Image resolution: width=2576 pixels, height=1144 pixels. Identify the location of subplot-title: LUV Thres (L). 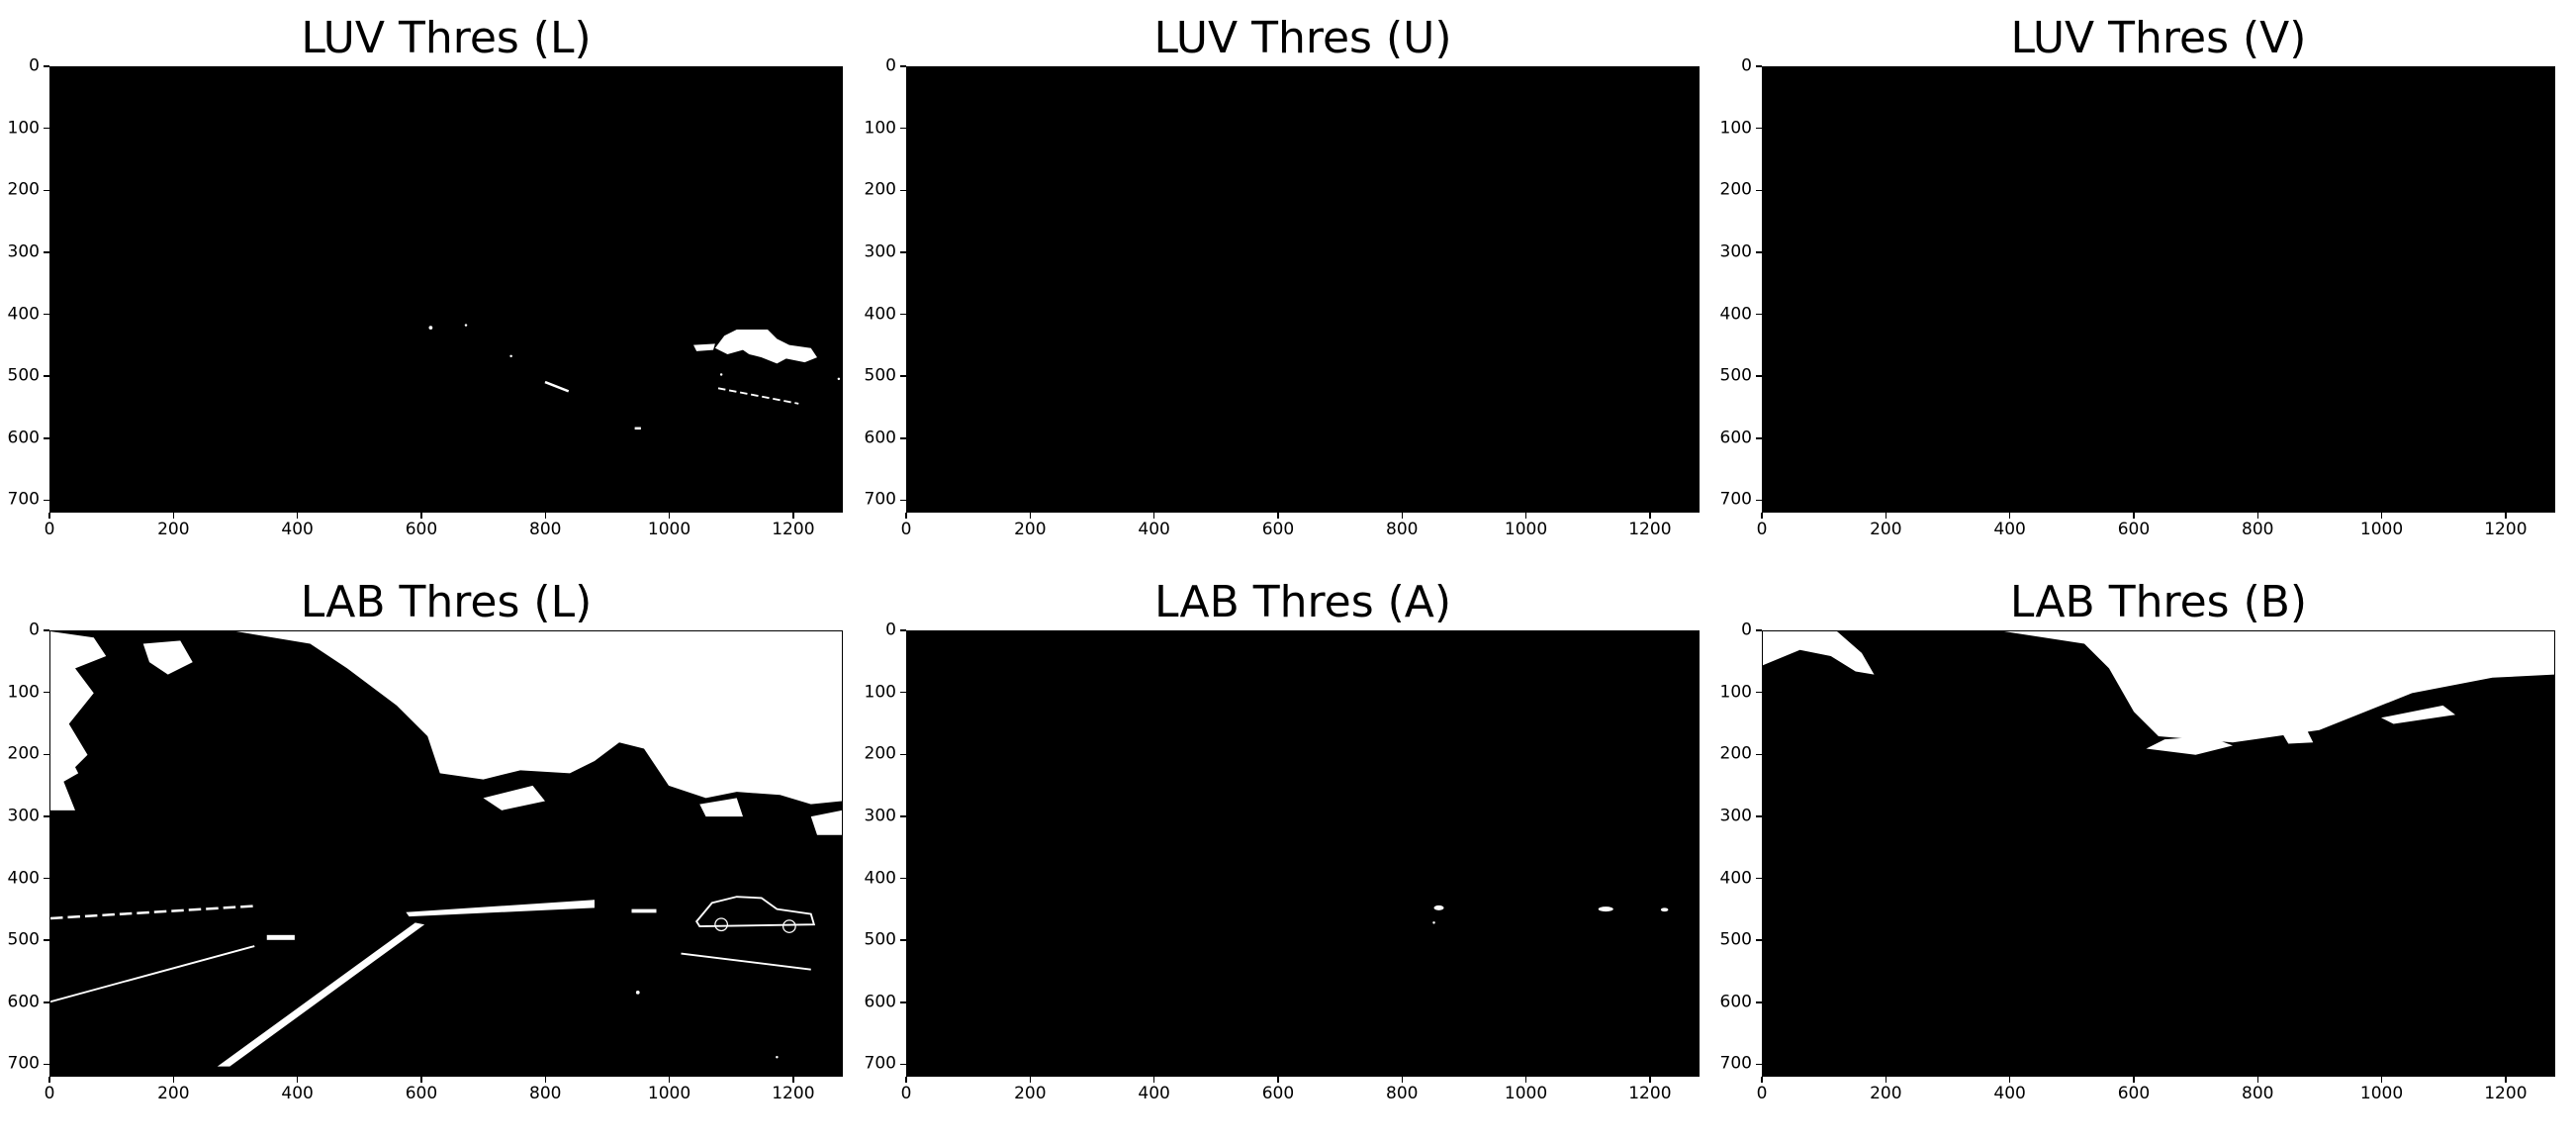
(447, 38).